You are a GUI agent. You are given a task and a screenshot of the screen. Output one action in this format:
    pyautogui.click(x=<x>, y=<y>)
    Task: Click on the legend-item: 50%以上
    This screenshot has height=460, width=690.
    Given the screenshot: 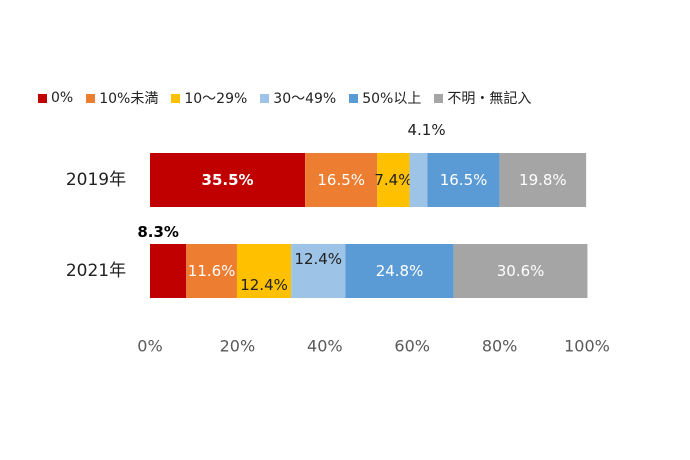 What is the action you would take?
    pyautogui.click(x=385, y=98)
    